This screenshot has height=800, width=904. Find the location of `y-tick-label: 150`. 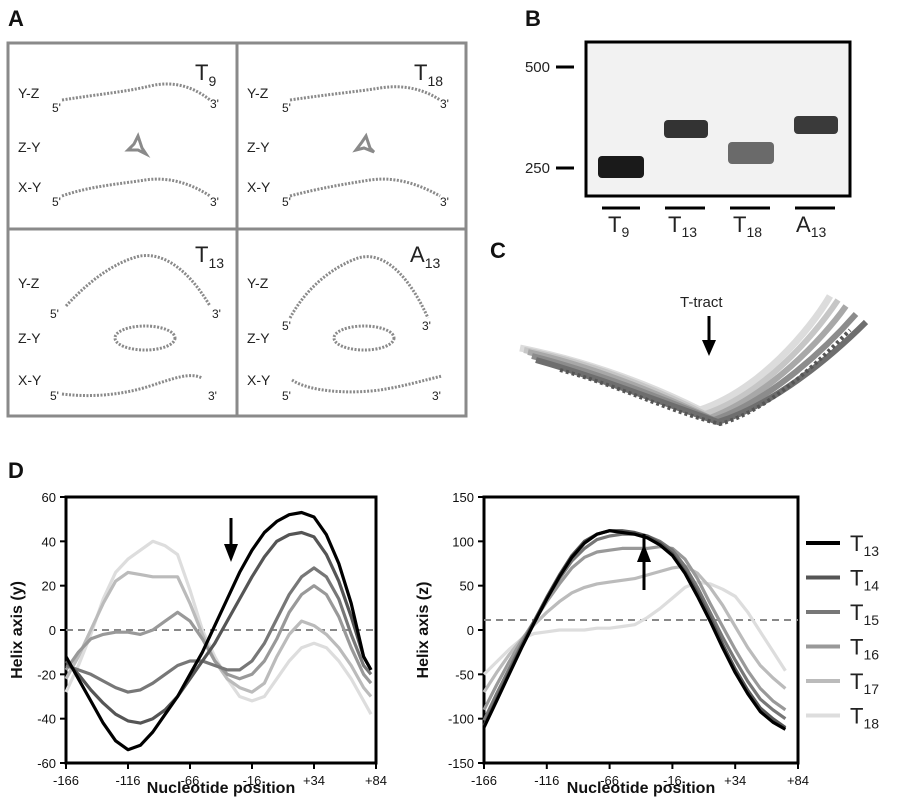

y-tick-label: 150 is located at coordinates (463, 497).